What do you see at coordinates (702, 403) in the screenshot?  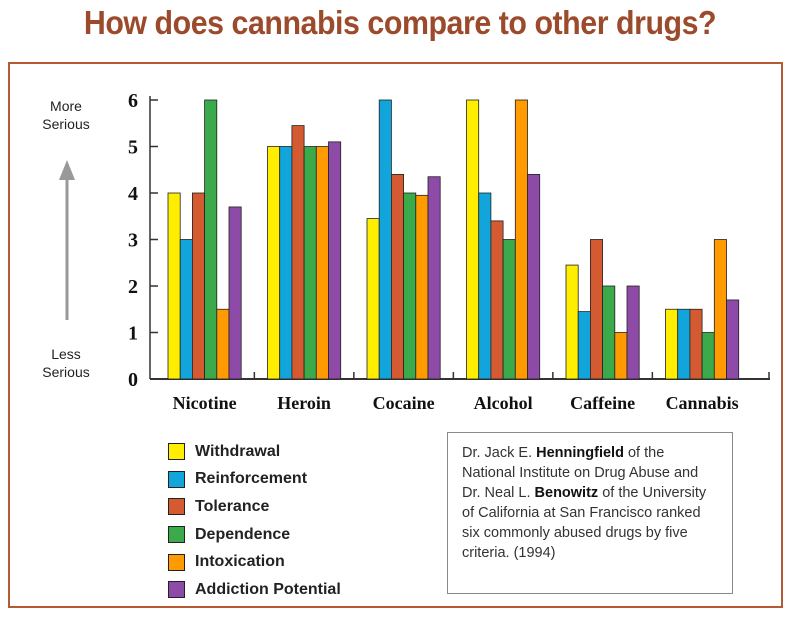 I see `x-tick-label: Cannabis` at bounding box center [702, 403].